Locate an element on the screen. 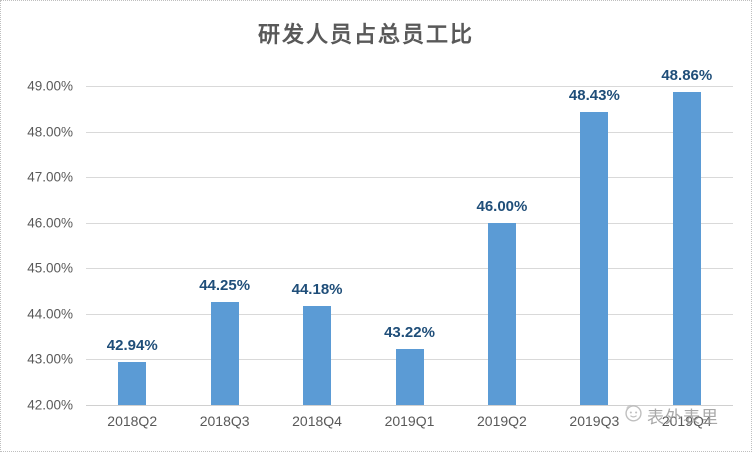  x-axis-tick-label: 2019Q3 is located at coordinates (594, 421).